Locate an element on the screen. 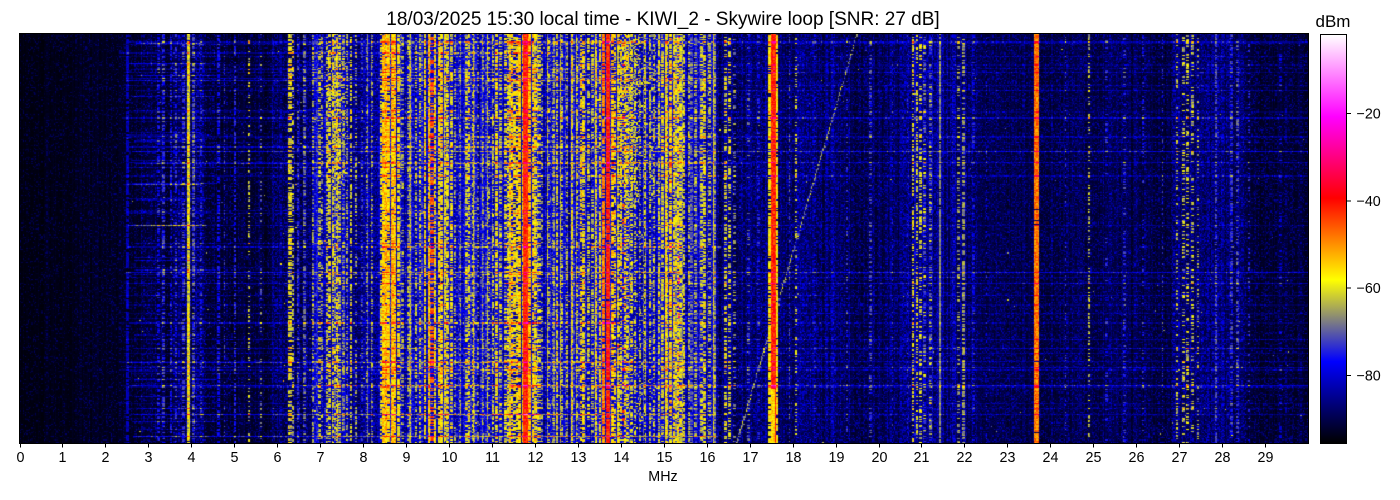  svg-text: 18 is located at coordinates (794, 458).